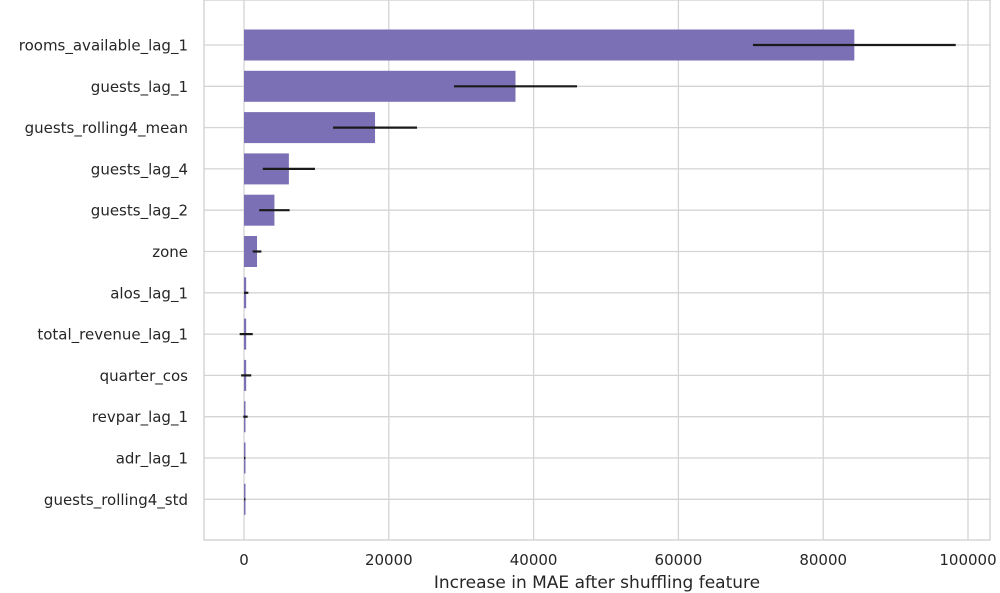 Image resolution: width=1000 pixels, height=593 pixels. I want to click on y-tick-label: quarter_cos, so click(144, 376).